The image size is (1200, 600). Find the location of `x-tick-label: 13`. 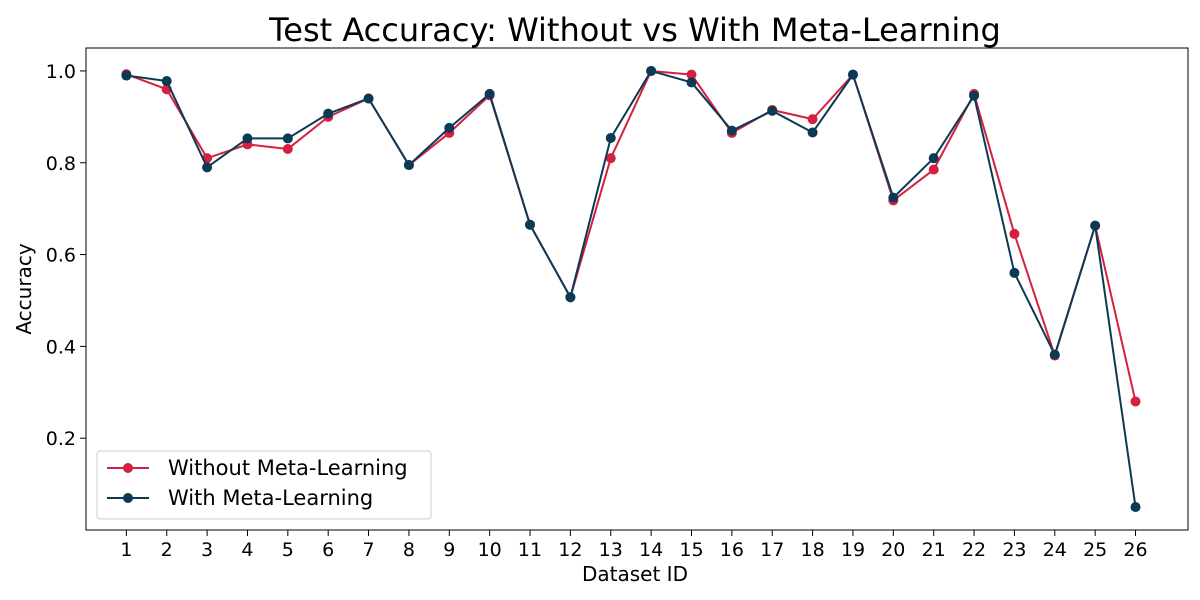

x-tick-label: 13 is located at coordinates (611, 550).